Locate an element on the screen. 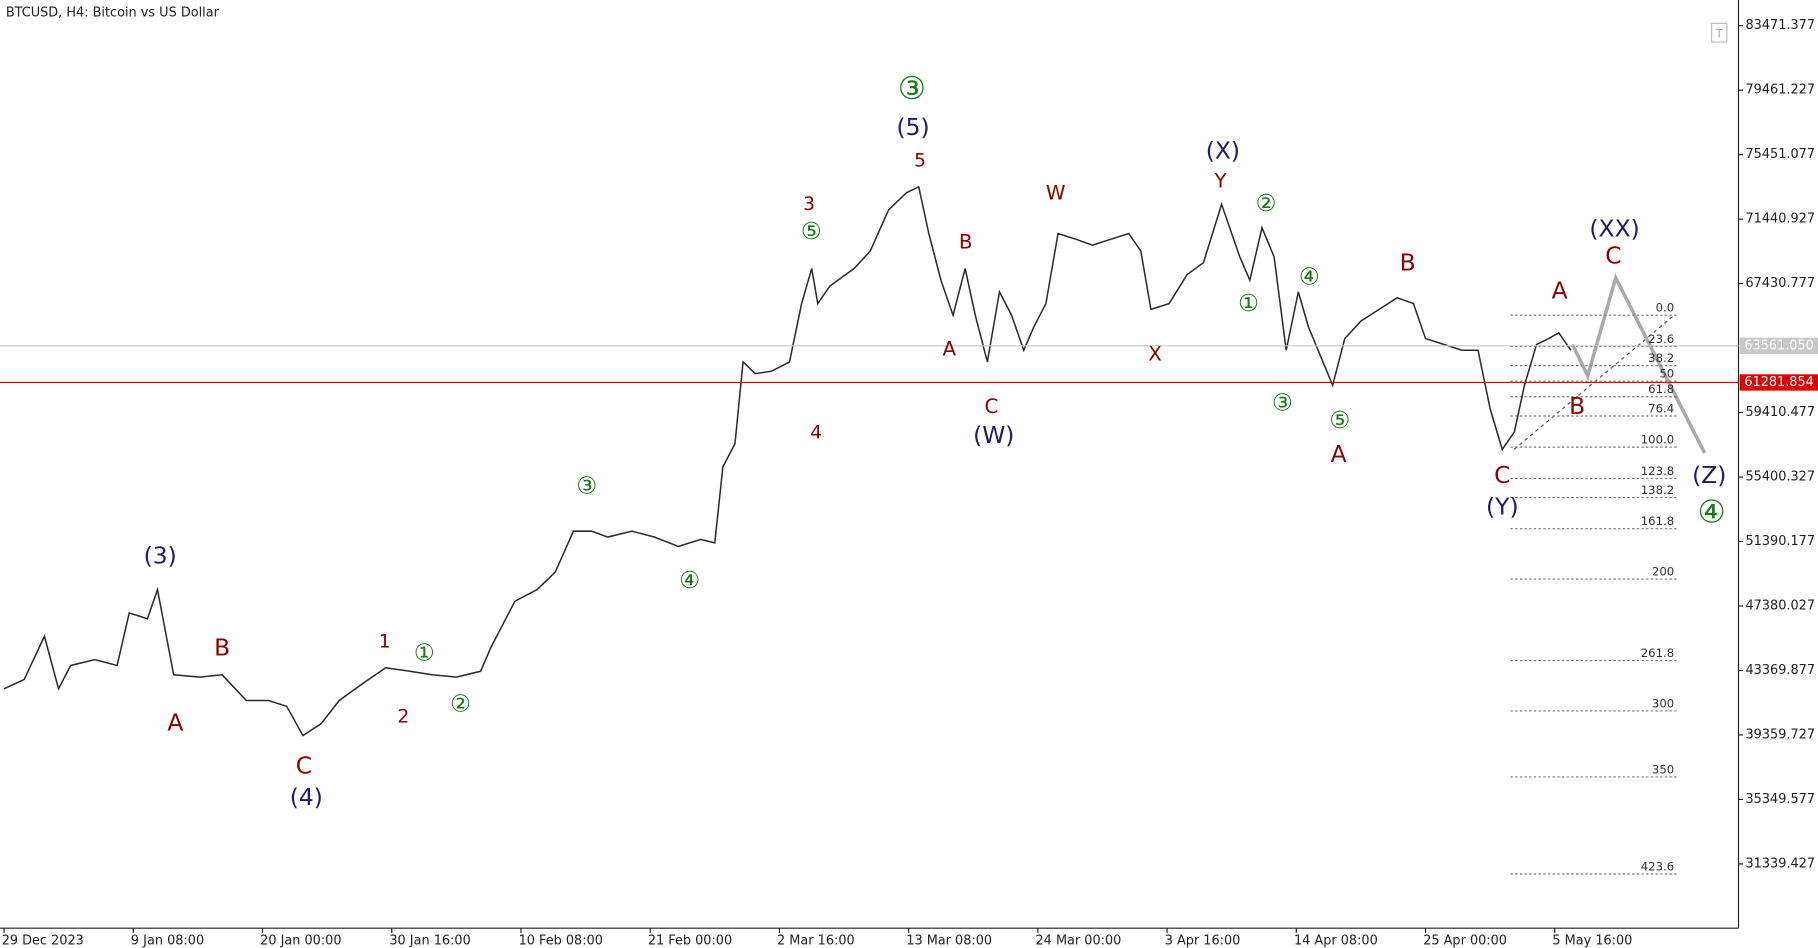  y-tick-label: 59410.477 is located at coordinates (1781, 412).